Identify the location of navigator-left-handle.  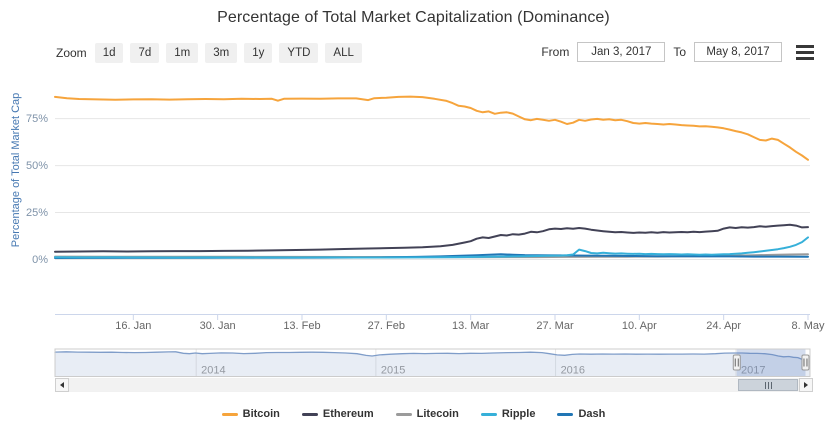
(736, 362).